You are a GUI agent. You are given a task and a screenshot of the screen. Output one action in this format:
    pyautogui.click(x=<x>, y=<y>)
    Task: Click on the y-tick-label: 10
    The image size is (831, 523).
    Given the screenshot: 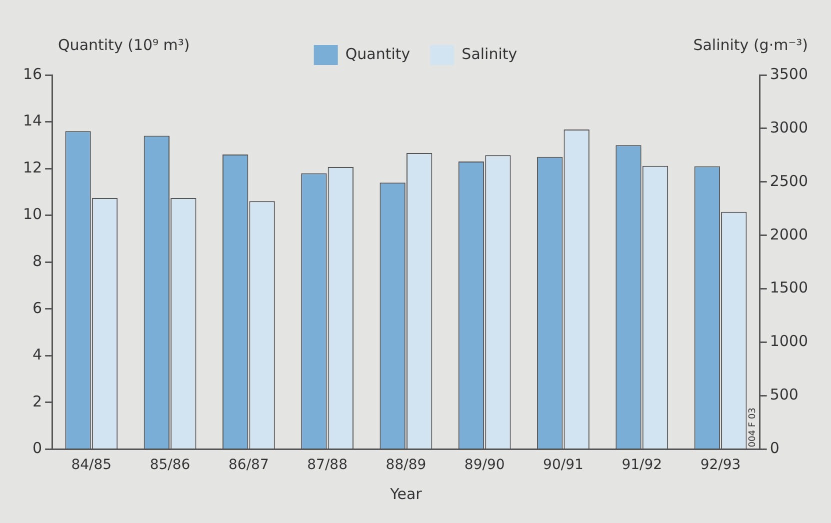 What is the action you would take?
    pyautogui.click(x=32, y=214)
    